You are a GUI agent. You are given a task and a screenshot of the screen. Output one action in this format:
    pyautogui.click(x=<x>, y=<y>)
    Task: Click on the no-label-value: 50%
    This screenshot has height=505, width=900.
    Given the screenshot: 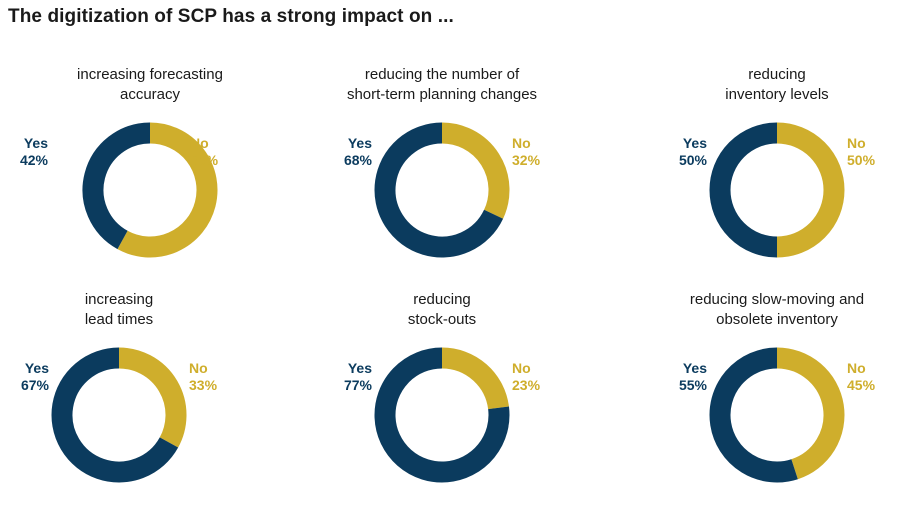 What is the action you would take?
    pyautogui.click(x=861, y=160)
    